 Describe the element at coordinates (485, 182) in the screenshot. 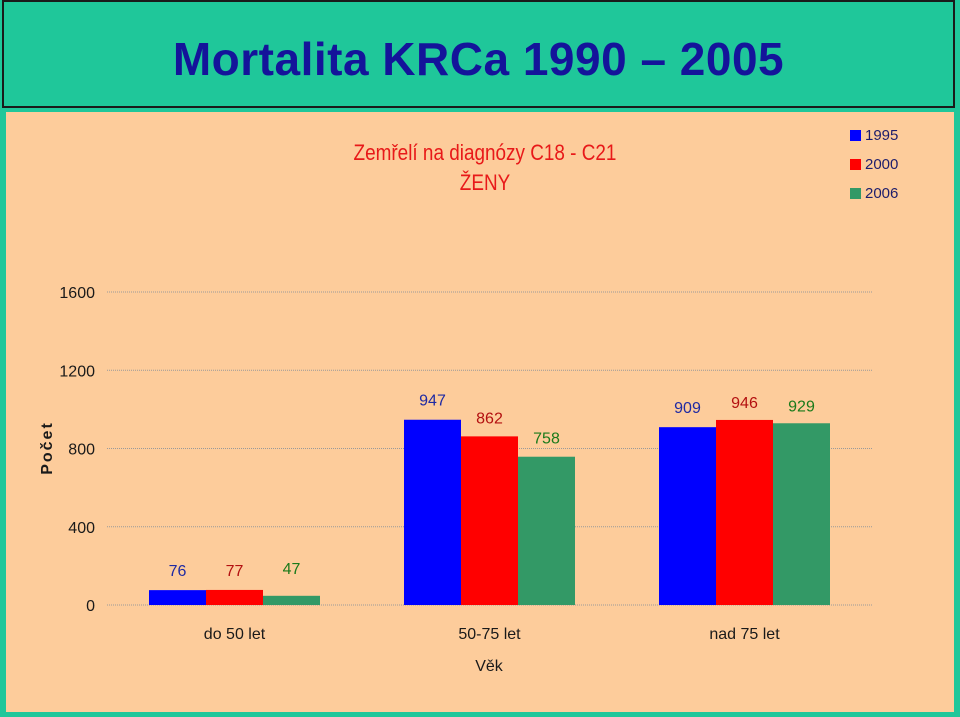

I see `chart-subtitle: ŽENY` at that location.